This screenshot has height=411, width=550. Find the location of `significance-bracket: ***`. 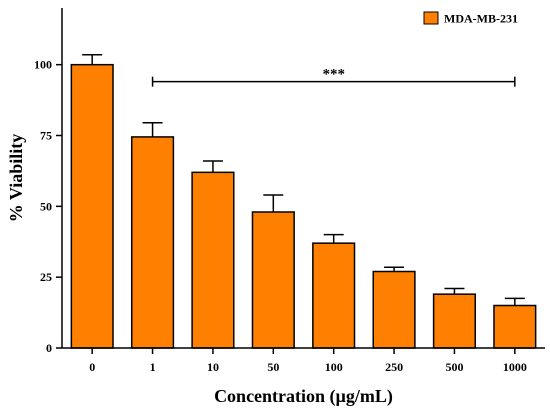

significance-bracket: *** is located at coordinates (333, 77).